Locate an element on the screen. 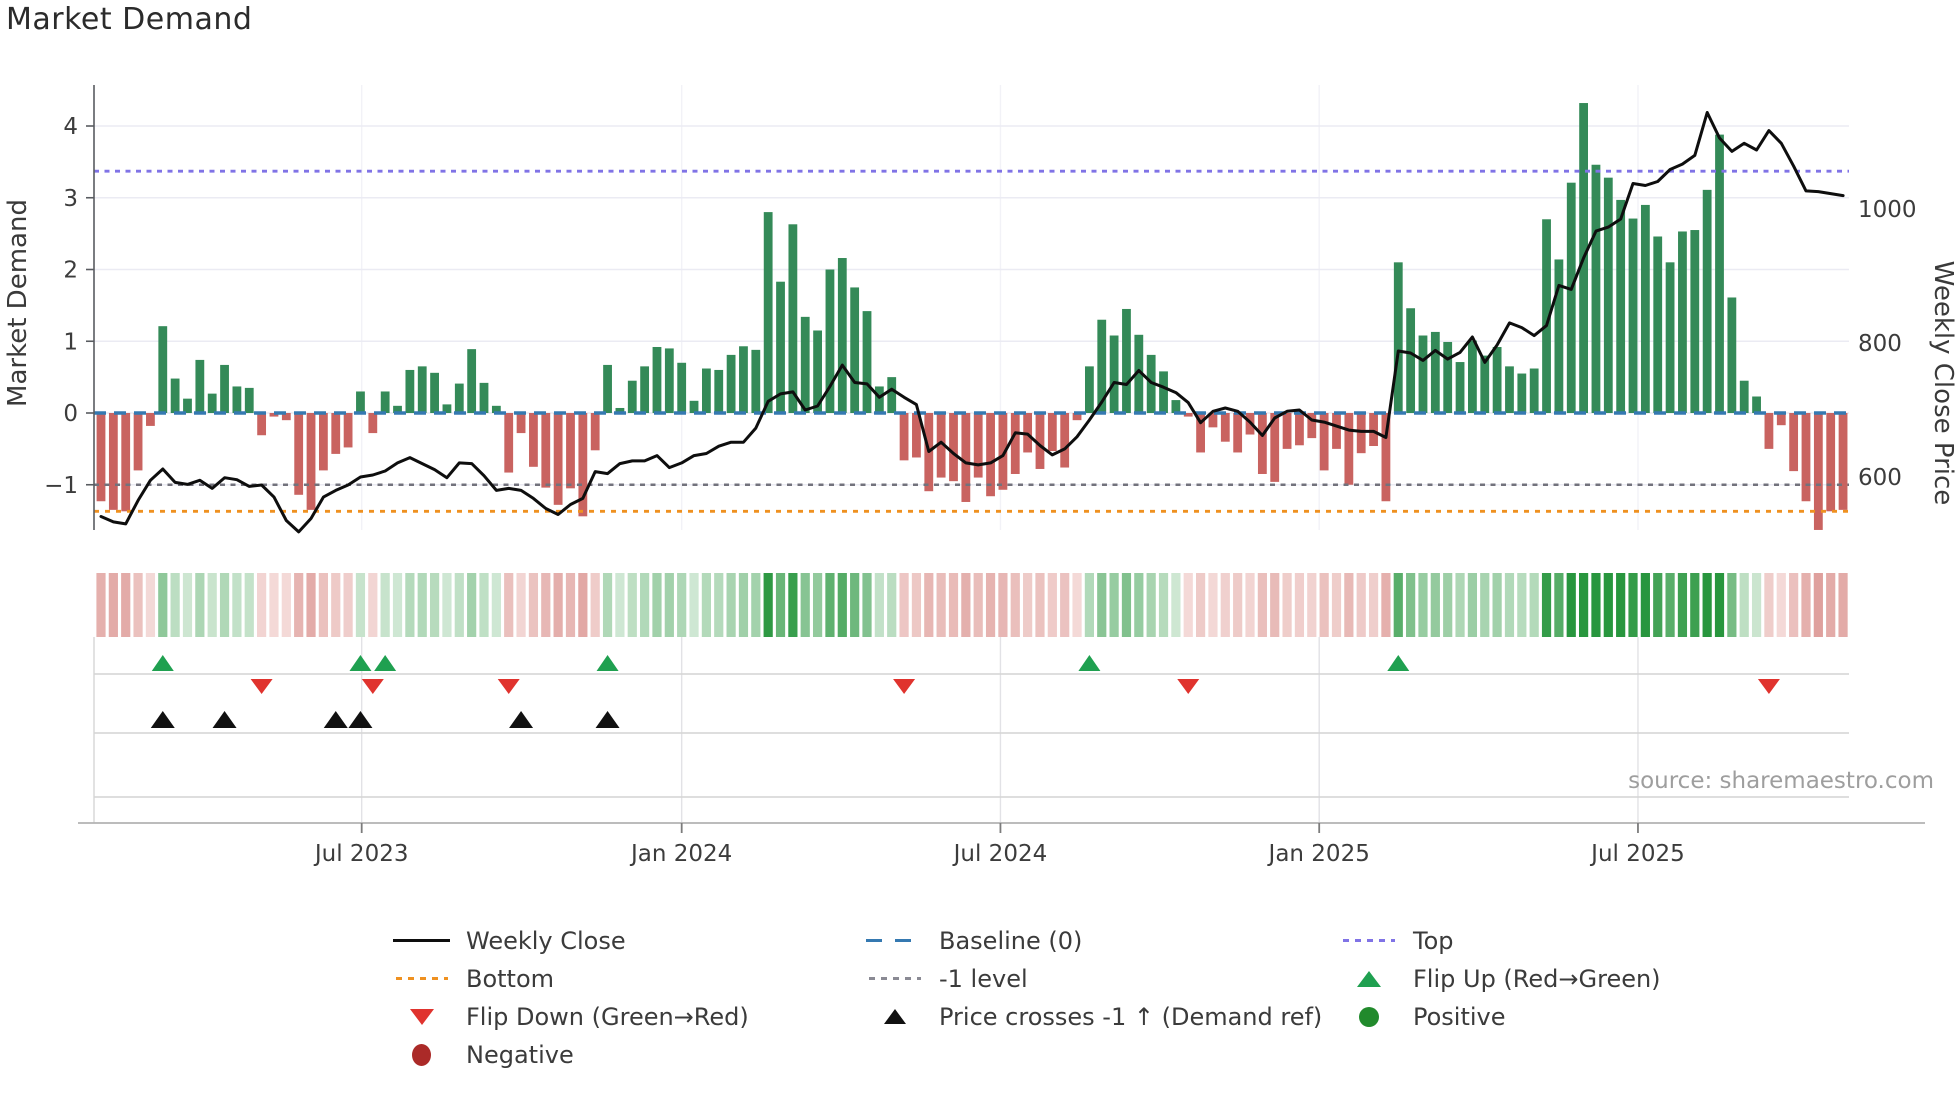 The height and width of the screenshot is (1102, 1960). left-axis-tick-label: 3 is located at coordinates (70, 199).